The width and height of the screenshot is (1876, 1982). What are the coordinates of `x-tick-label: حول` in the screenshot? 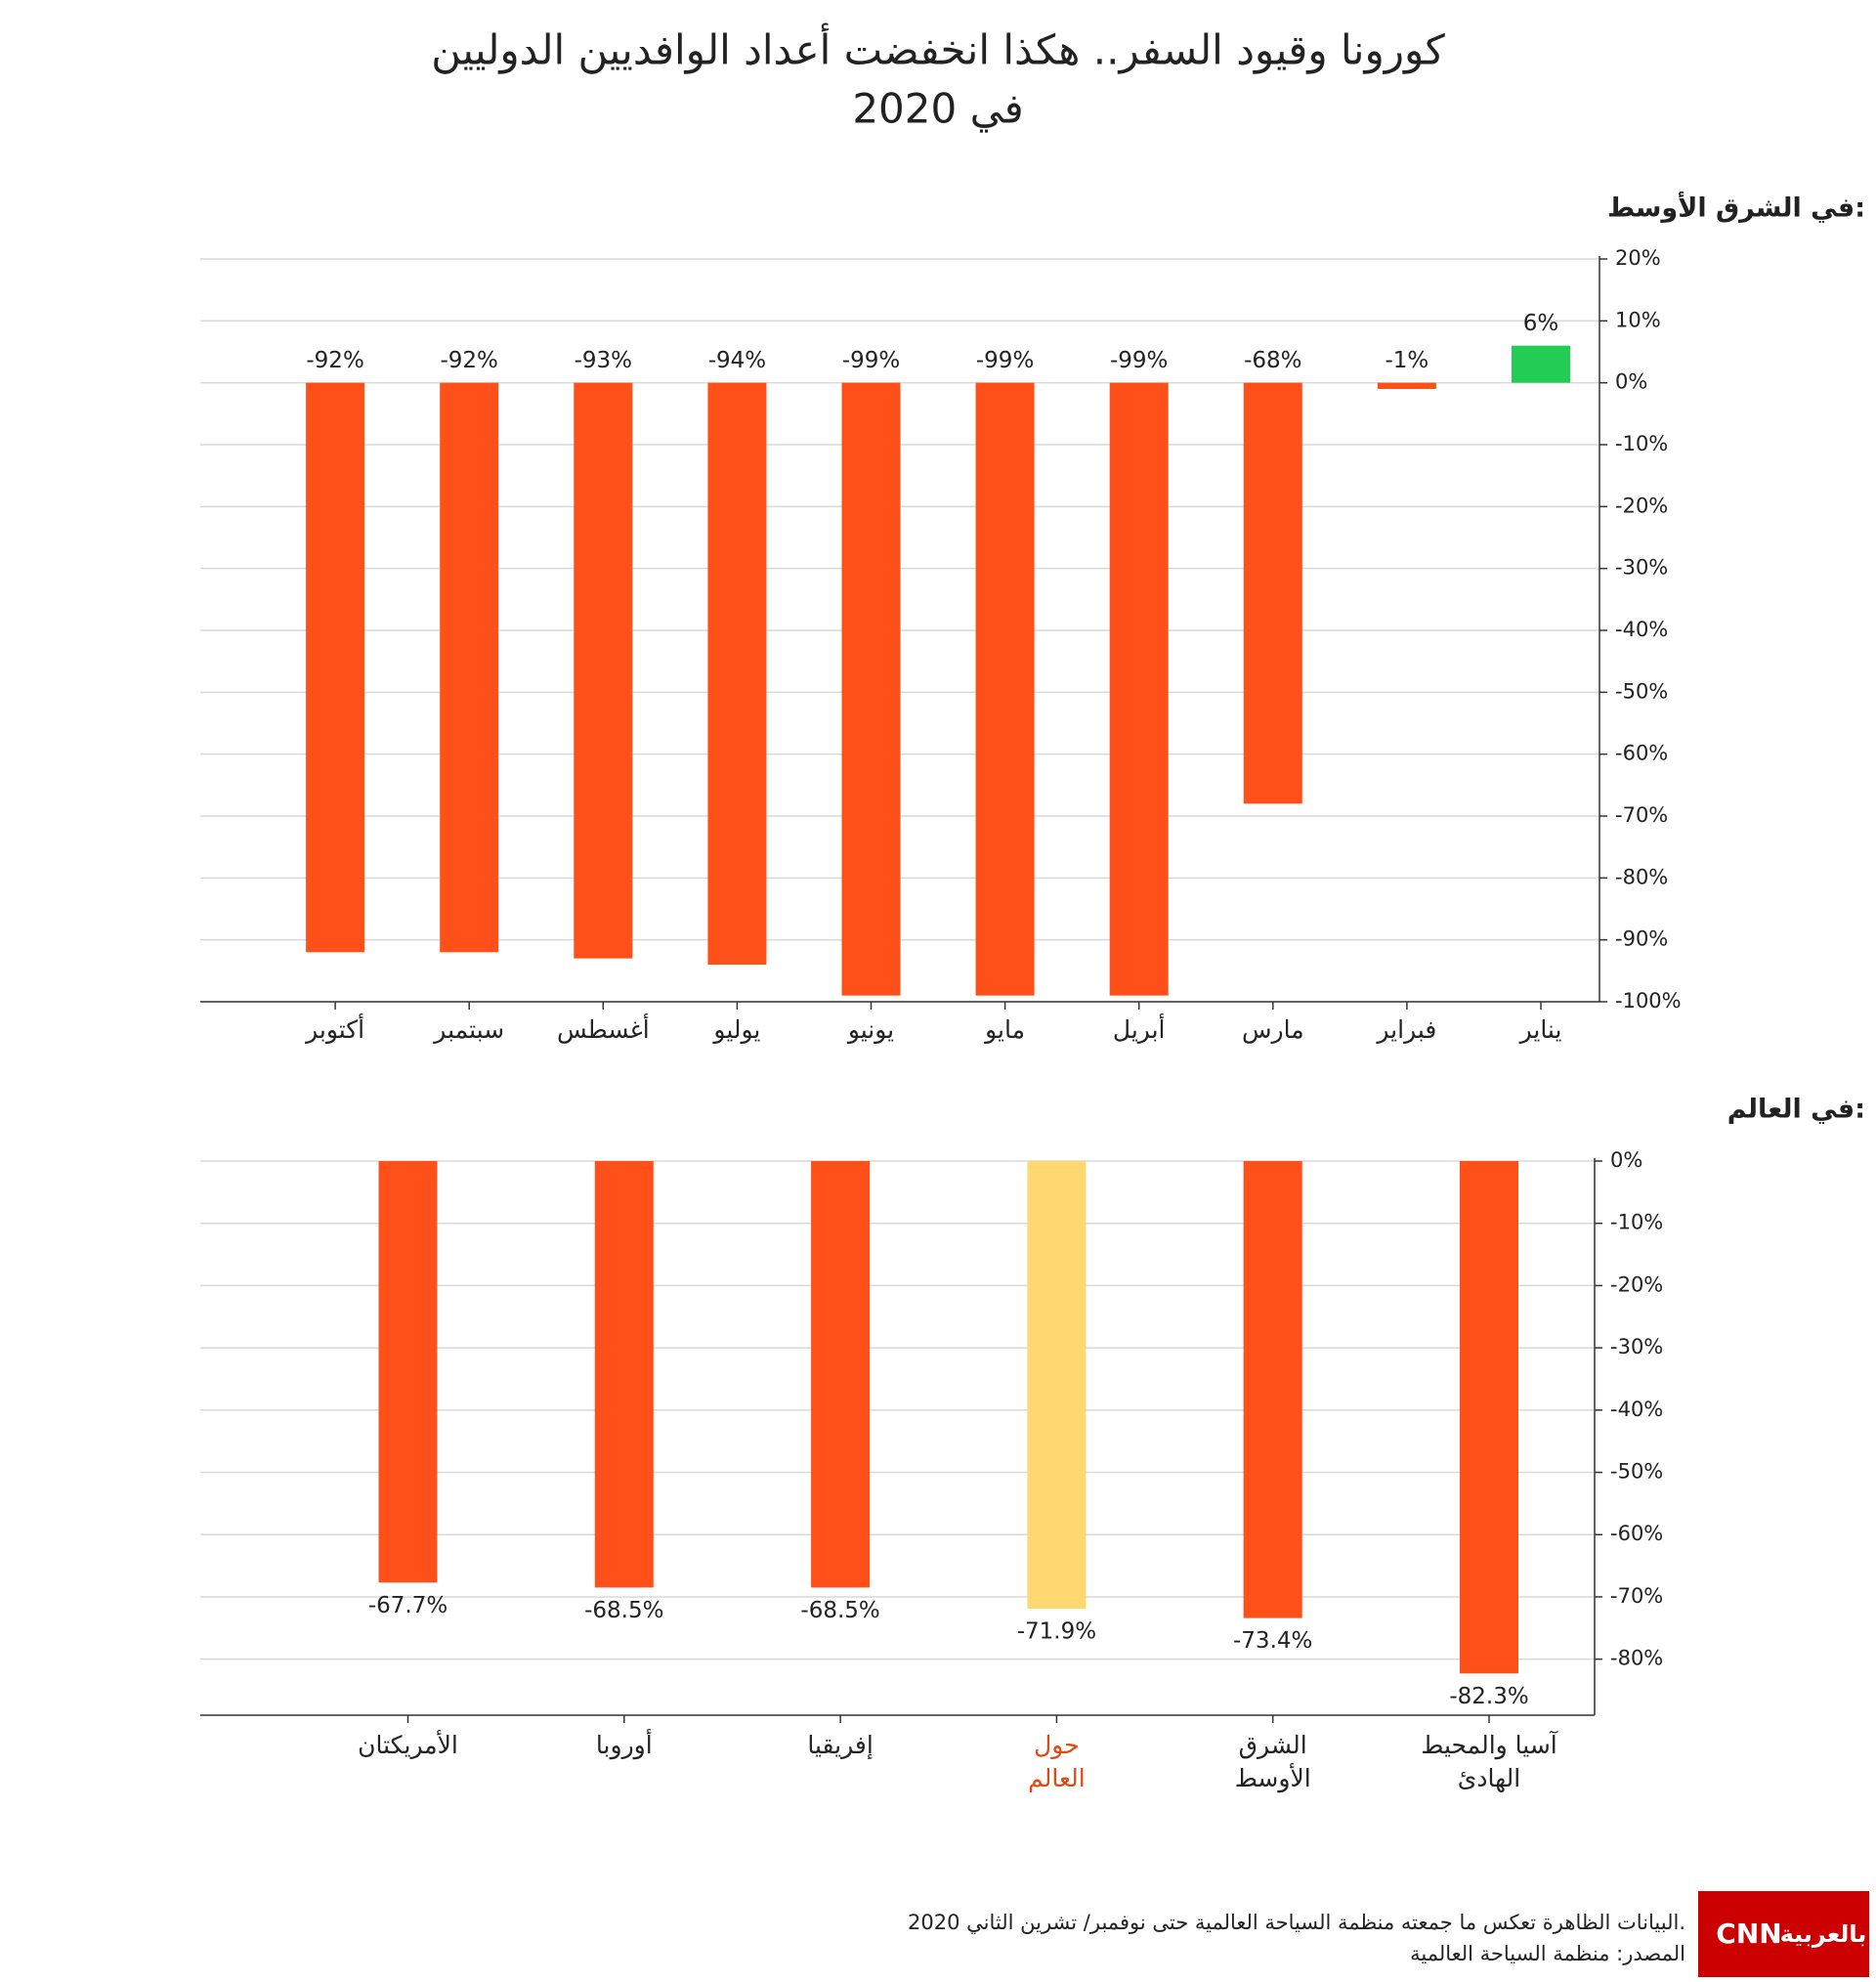 It's located at (1057, 1745).